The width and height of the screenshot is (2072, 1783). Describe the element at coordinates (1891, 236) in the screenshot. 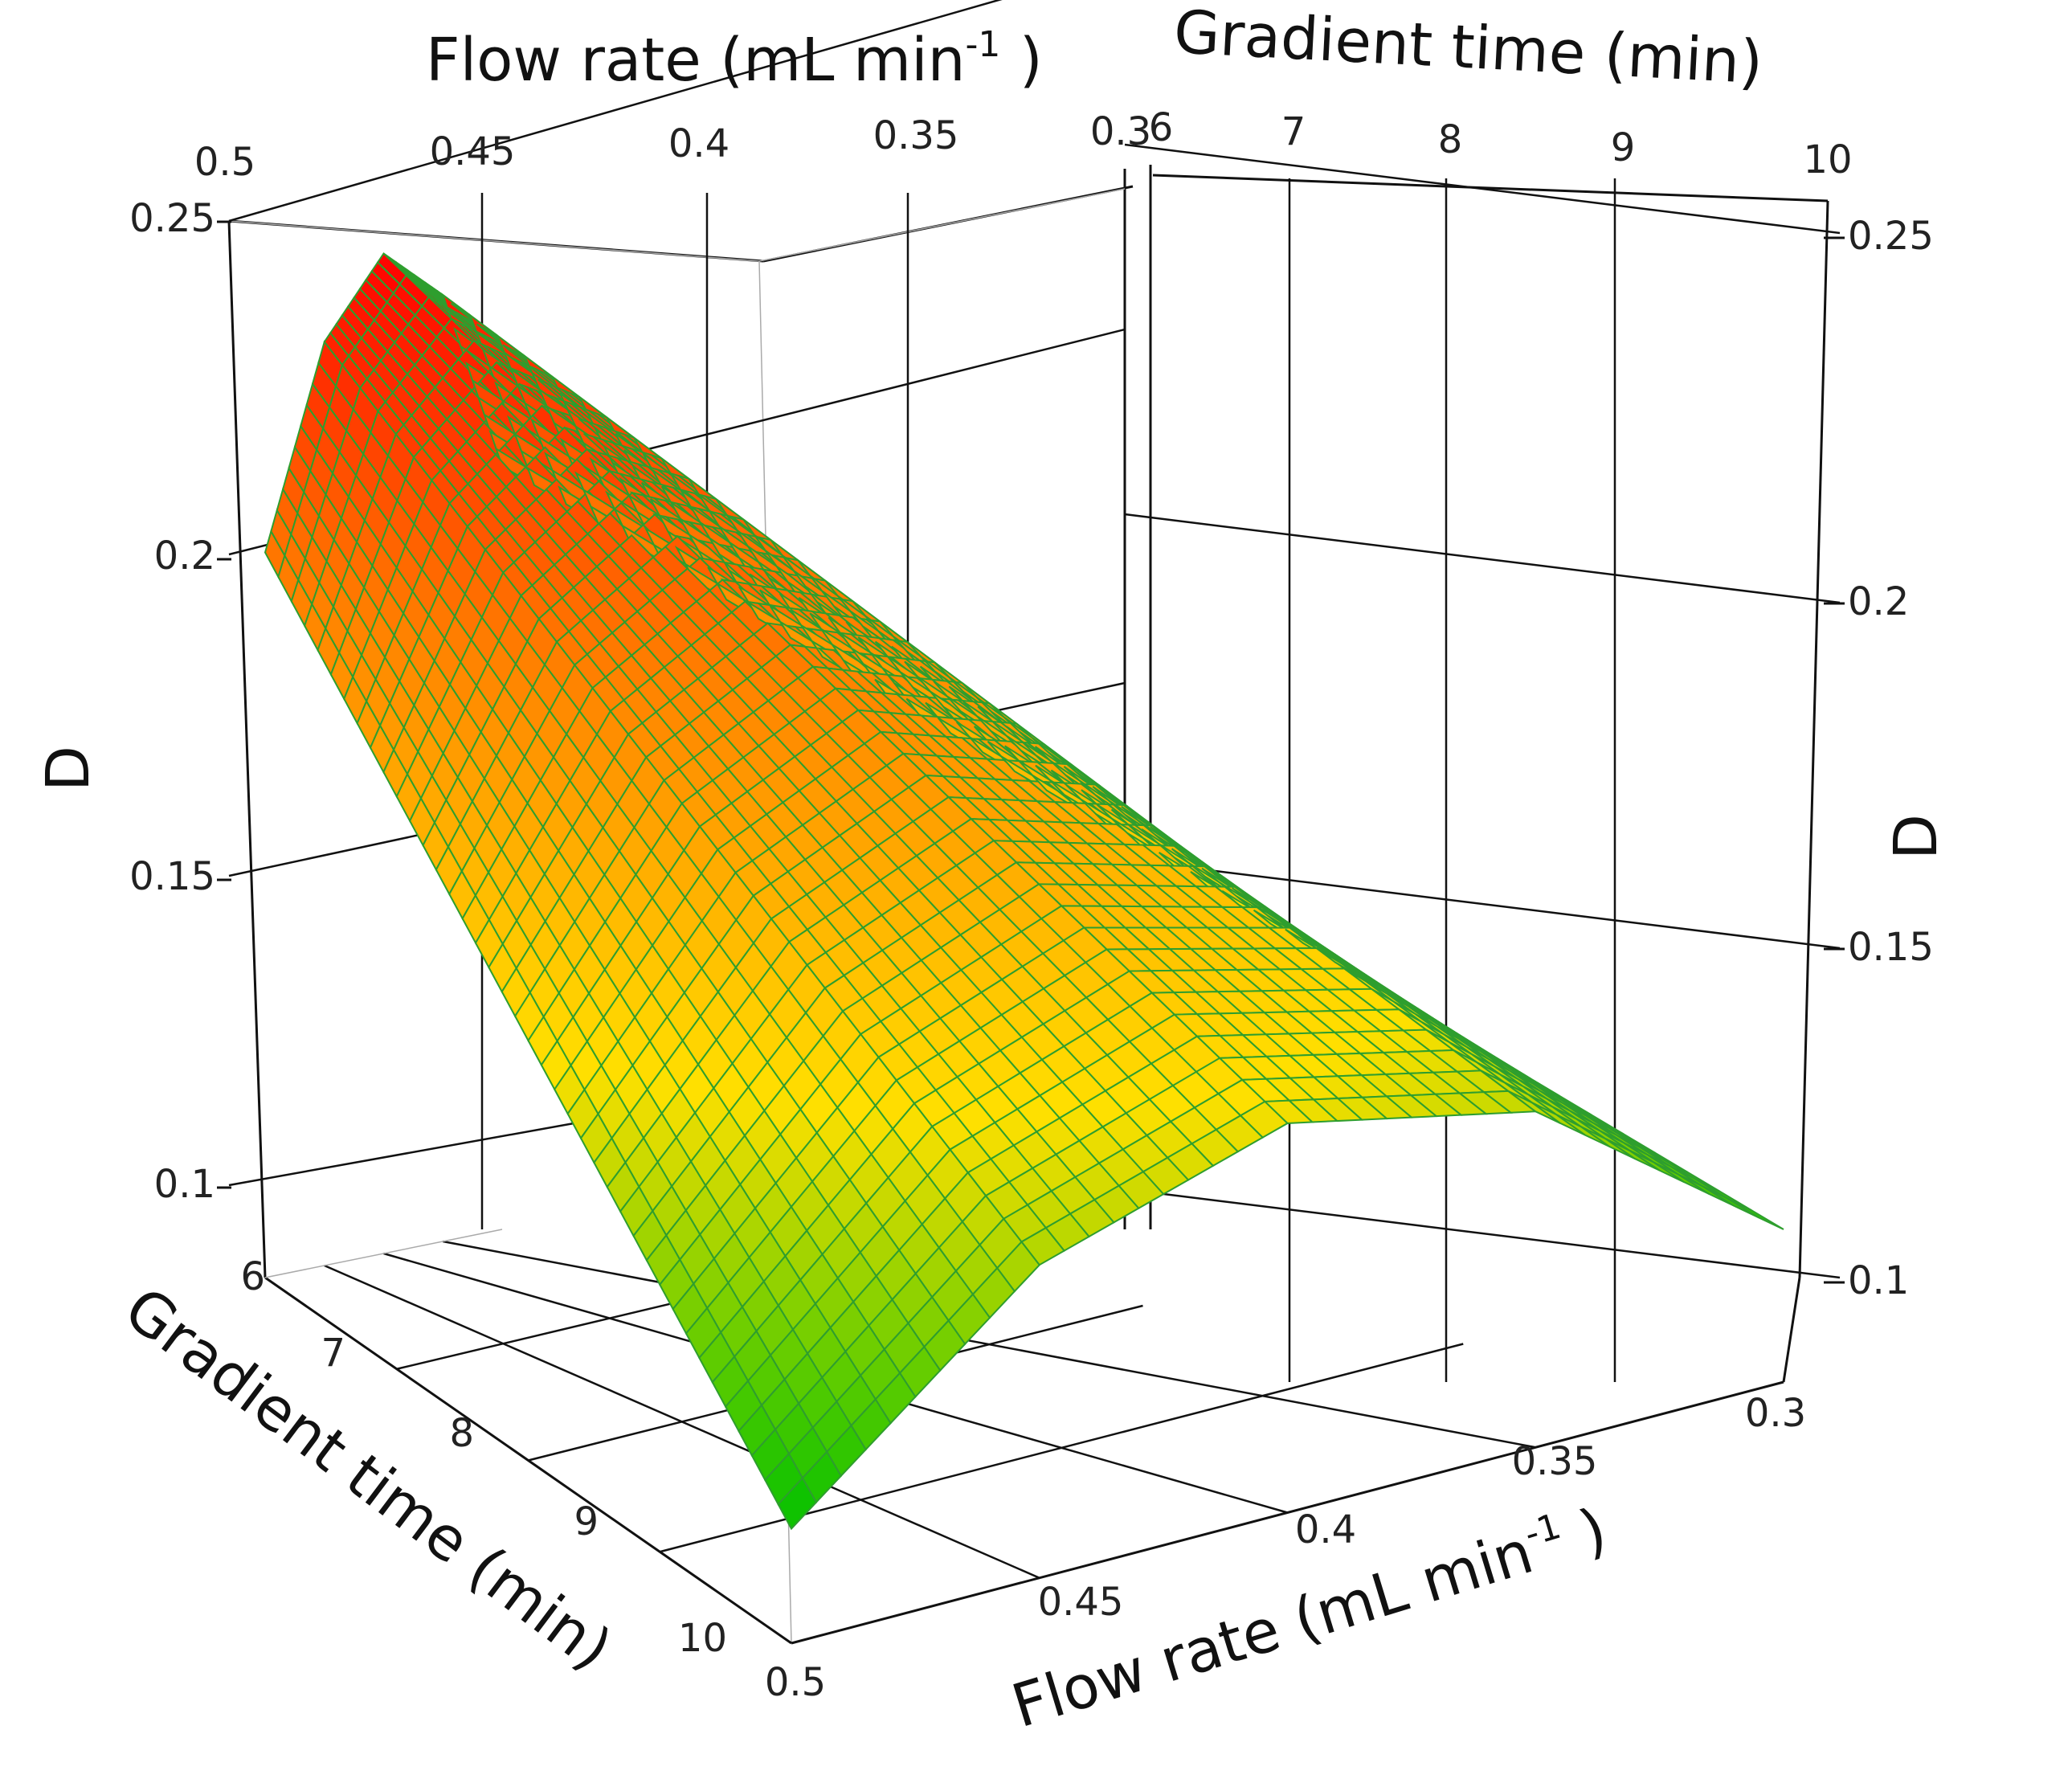

I see `z-tick-right: 0.25` at that location.